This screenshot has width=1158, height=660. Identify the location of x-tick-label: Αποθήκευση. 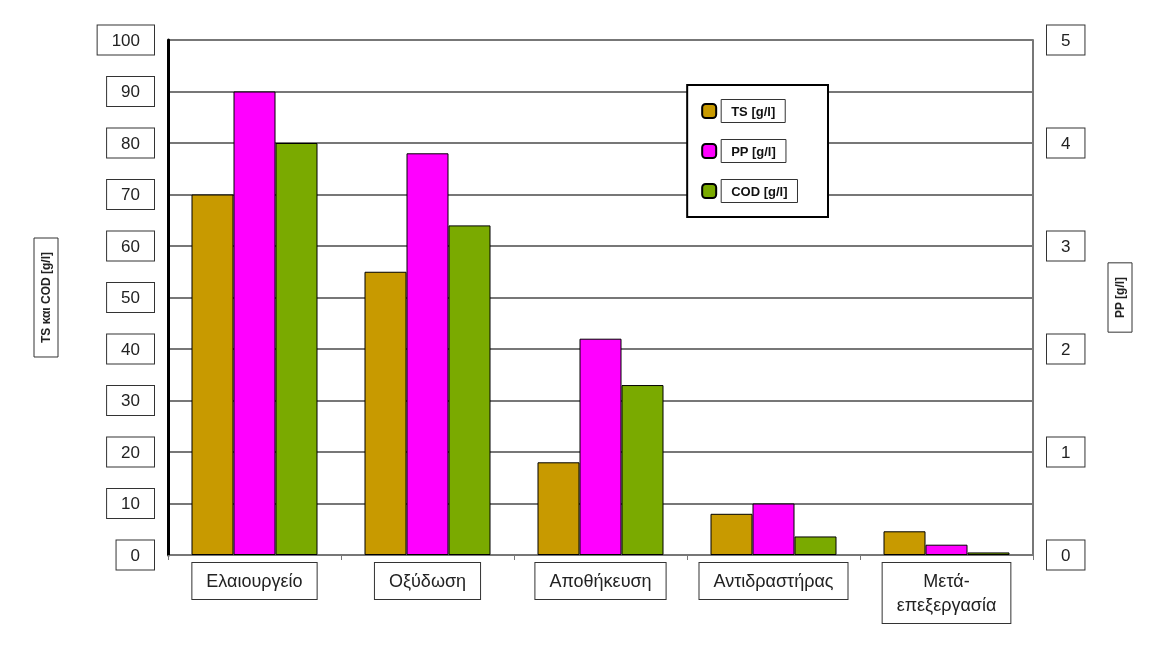
(600, 581).